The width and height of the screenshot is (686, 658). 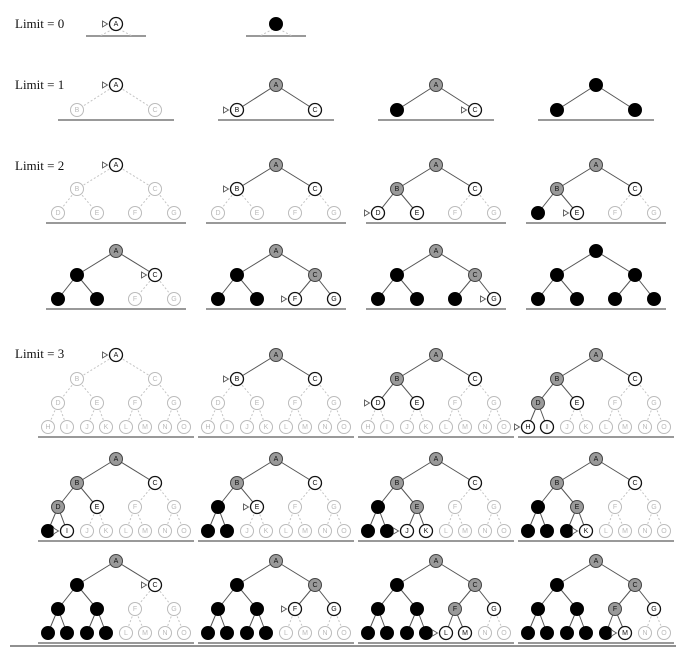 I want to click on tree-node-j: J, so click(x=247, y=427).